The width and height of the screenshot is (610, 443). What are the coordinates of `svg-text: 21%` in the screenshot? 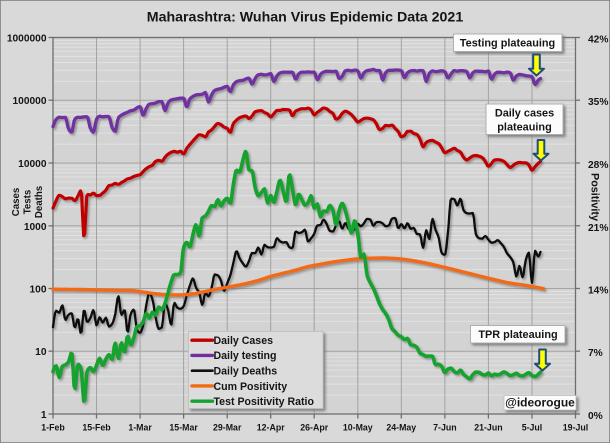 It's located at (598, 228).